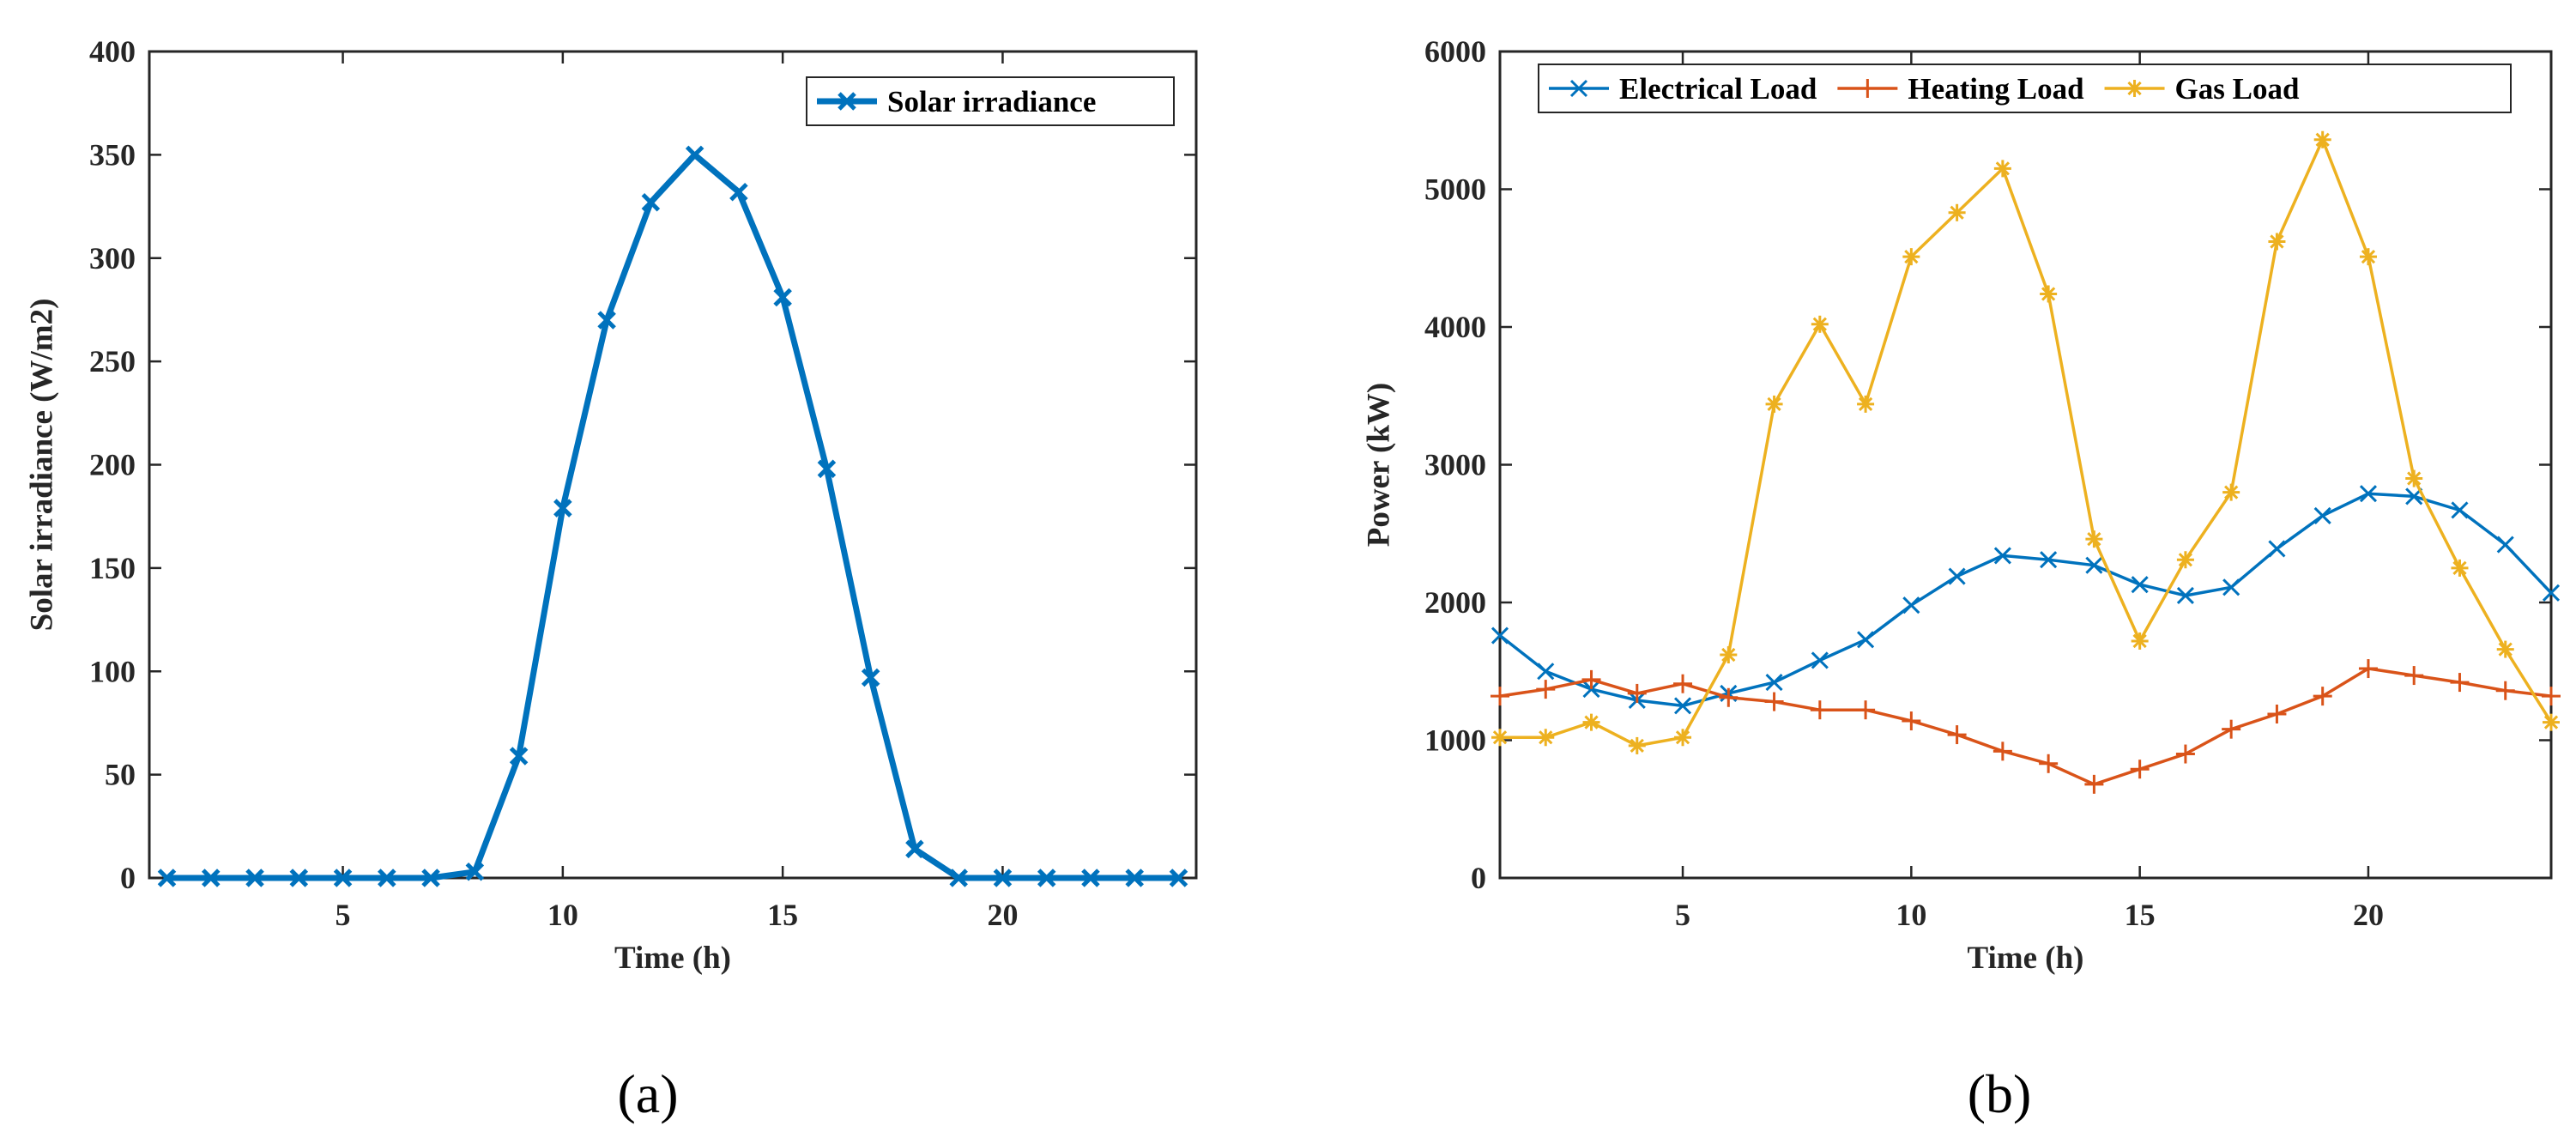 This screenshot has width=2576, height=1144. Describe the element at coordinates (1868, 88) in the screenshot. I see `legend-marker-heating-load` at that location.